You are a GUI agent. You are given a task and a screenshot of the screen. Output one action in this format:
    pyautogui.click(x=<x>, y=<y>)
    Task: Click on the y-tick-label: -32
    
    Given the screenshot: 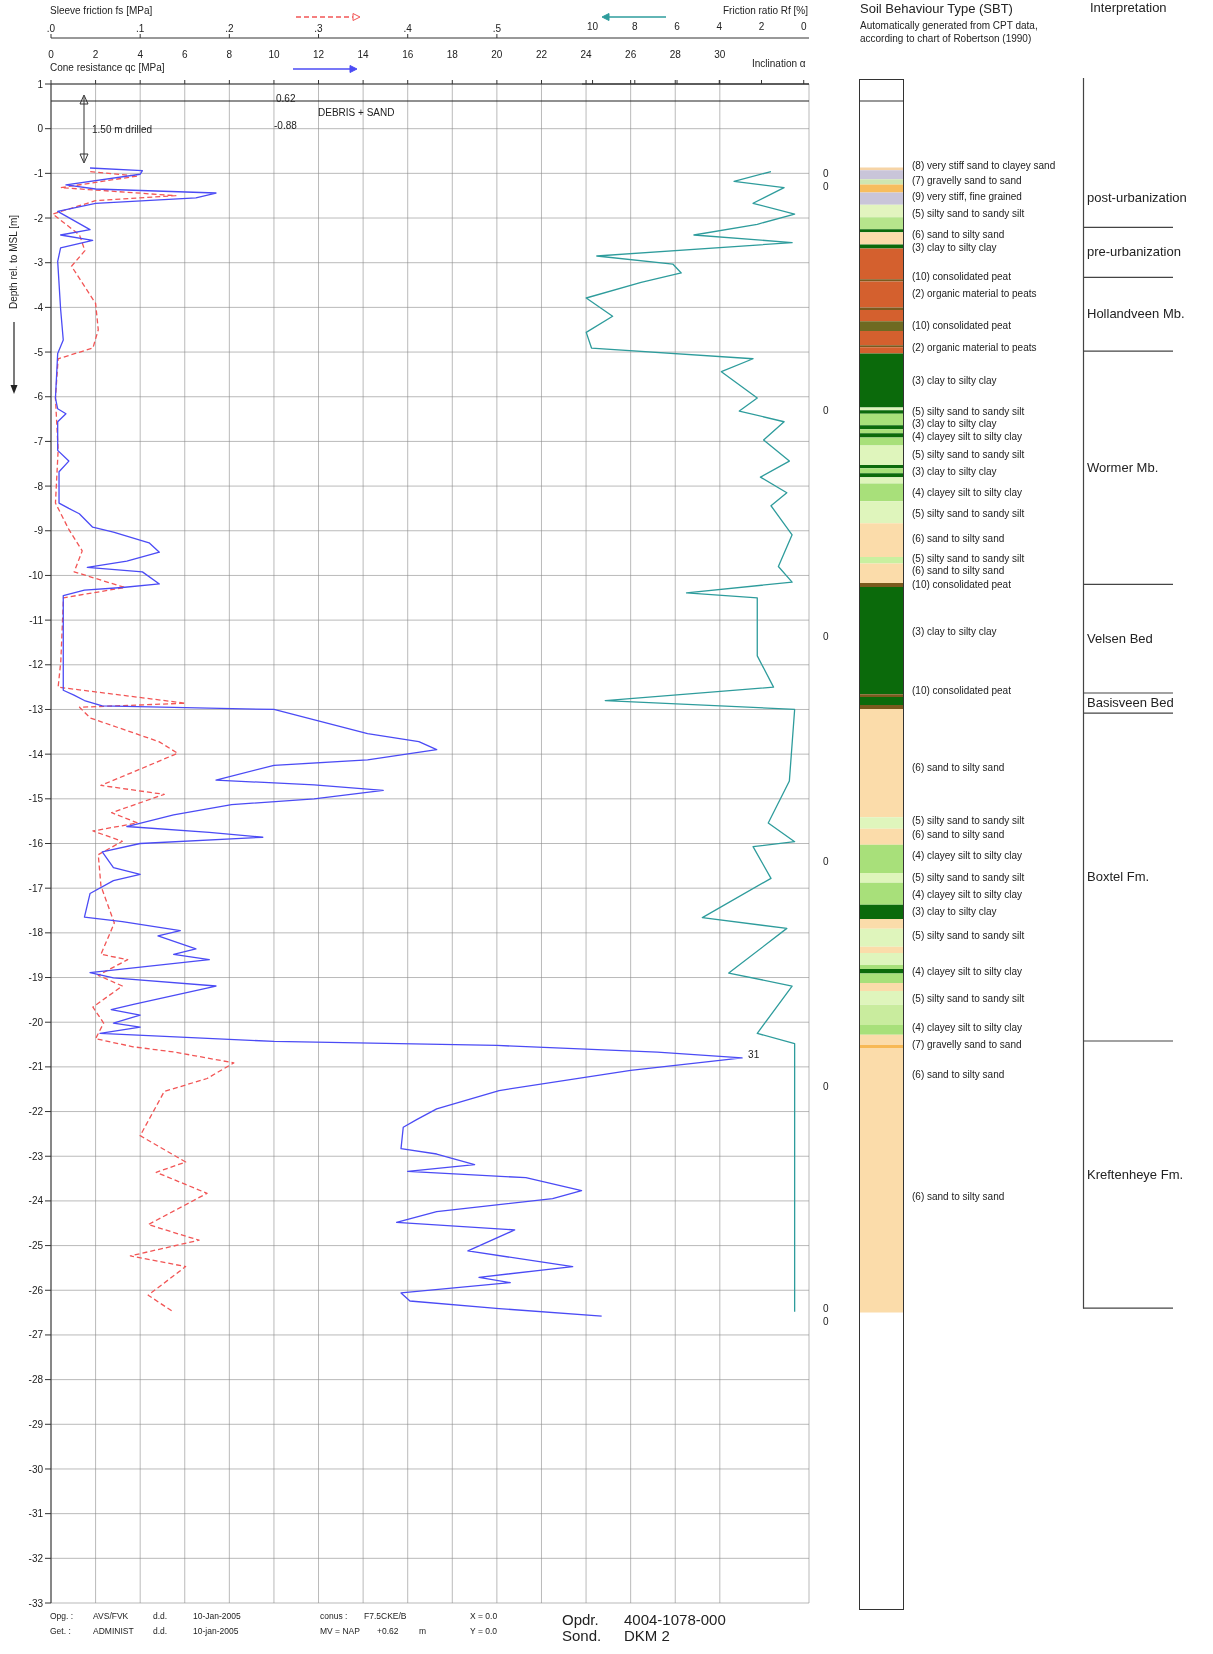 What is the action you would take?
    pyautogui.click(x=36, y=1558)
    